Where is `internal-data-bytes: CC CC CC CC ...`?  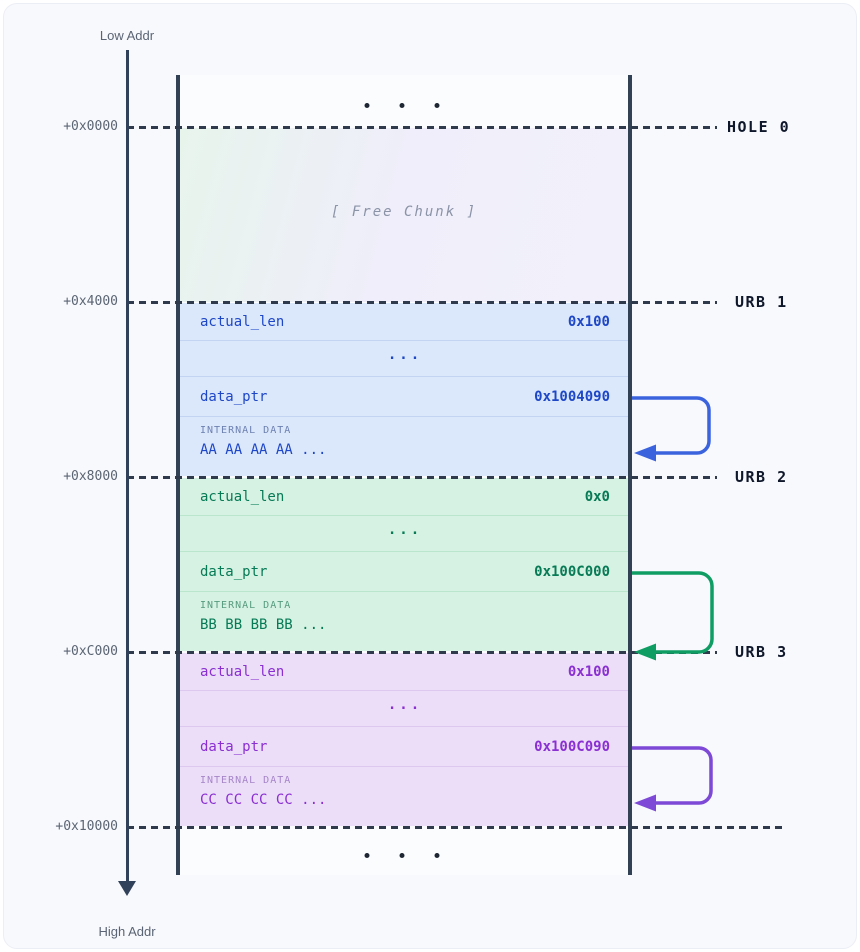 internal-data-bytes: CC CC CC CC ... is located at coordinates (263, 800).